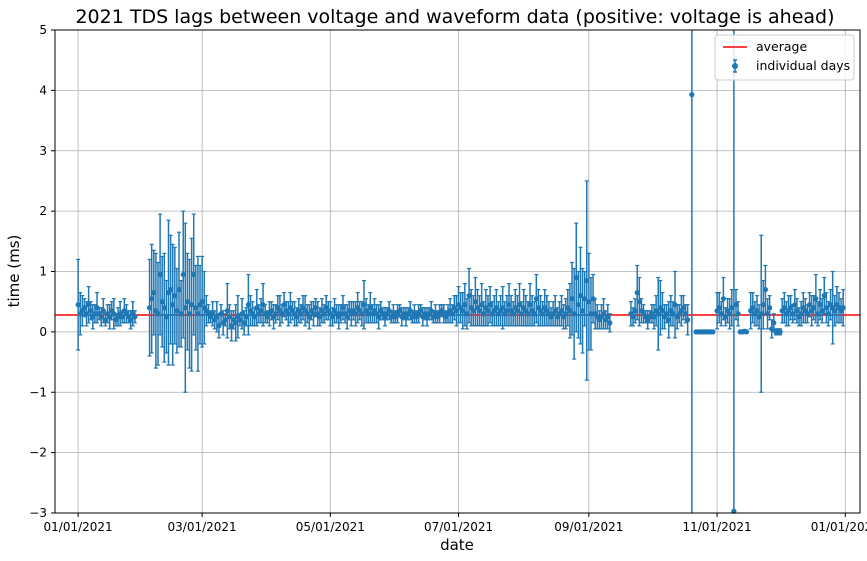 The image size is (867, 561). I want to click on y-axis-label: time (ms), so click(14, 271).